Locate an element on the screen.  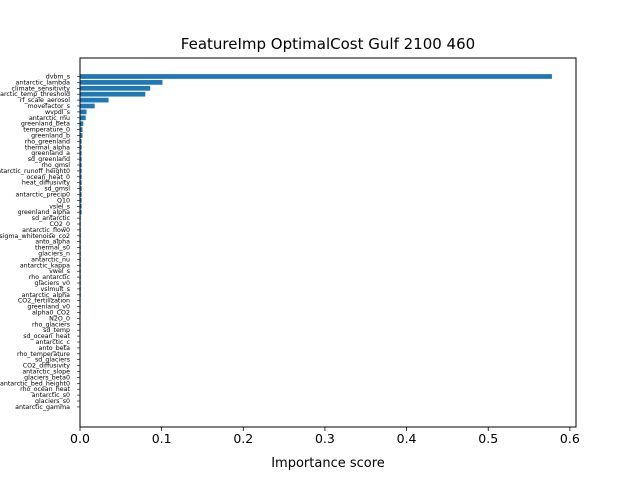
bar-climate_sensitivity is located at coordinates (115, 88).